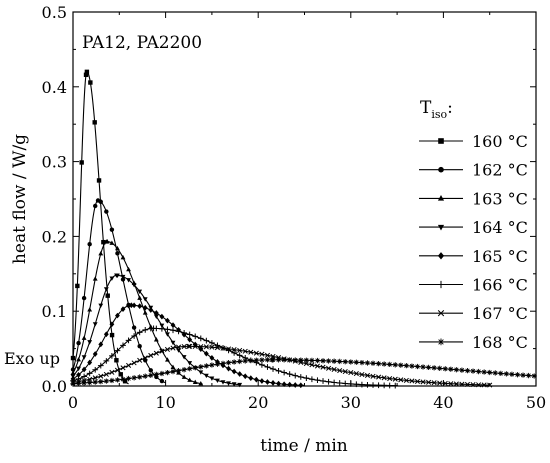  I want to click on y-tick-label: 0.4, so click(54, 87).